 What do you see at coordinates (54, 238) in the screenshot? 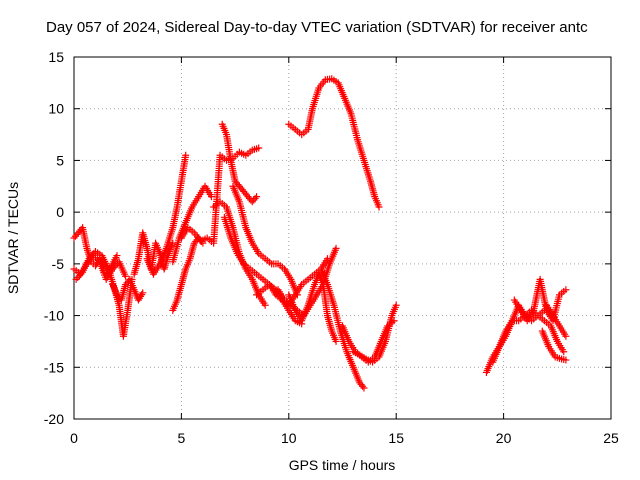
I see `y-tick-labels: -20 -15 -10 -5 0 5 10 15` at bounding box center [54, 238].